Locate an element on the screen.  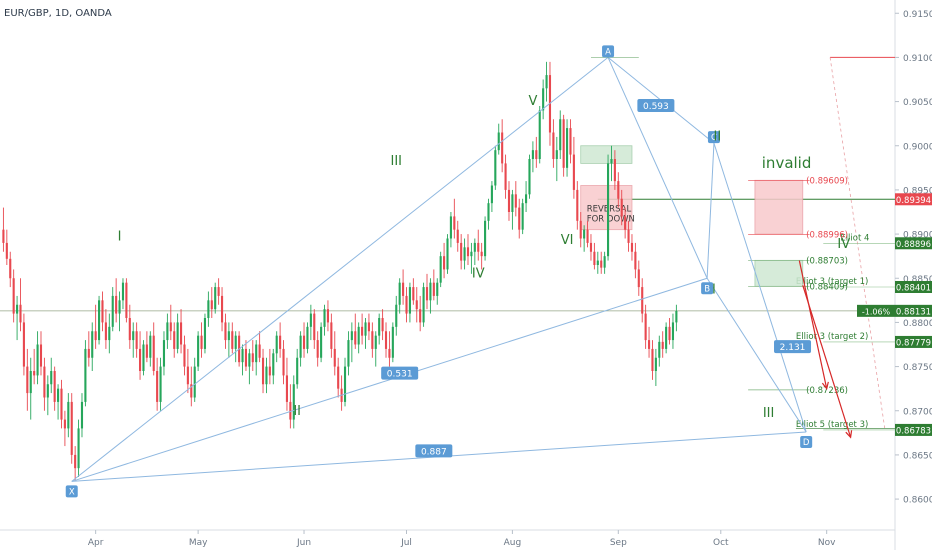
x-tick-label: Oct is located at coordinates (721, 543).